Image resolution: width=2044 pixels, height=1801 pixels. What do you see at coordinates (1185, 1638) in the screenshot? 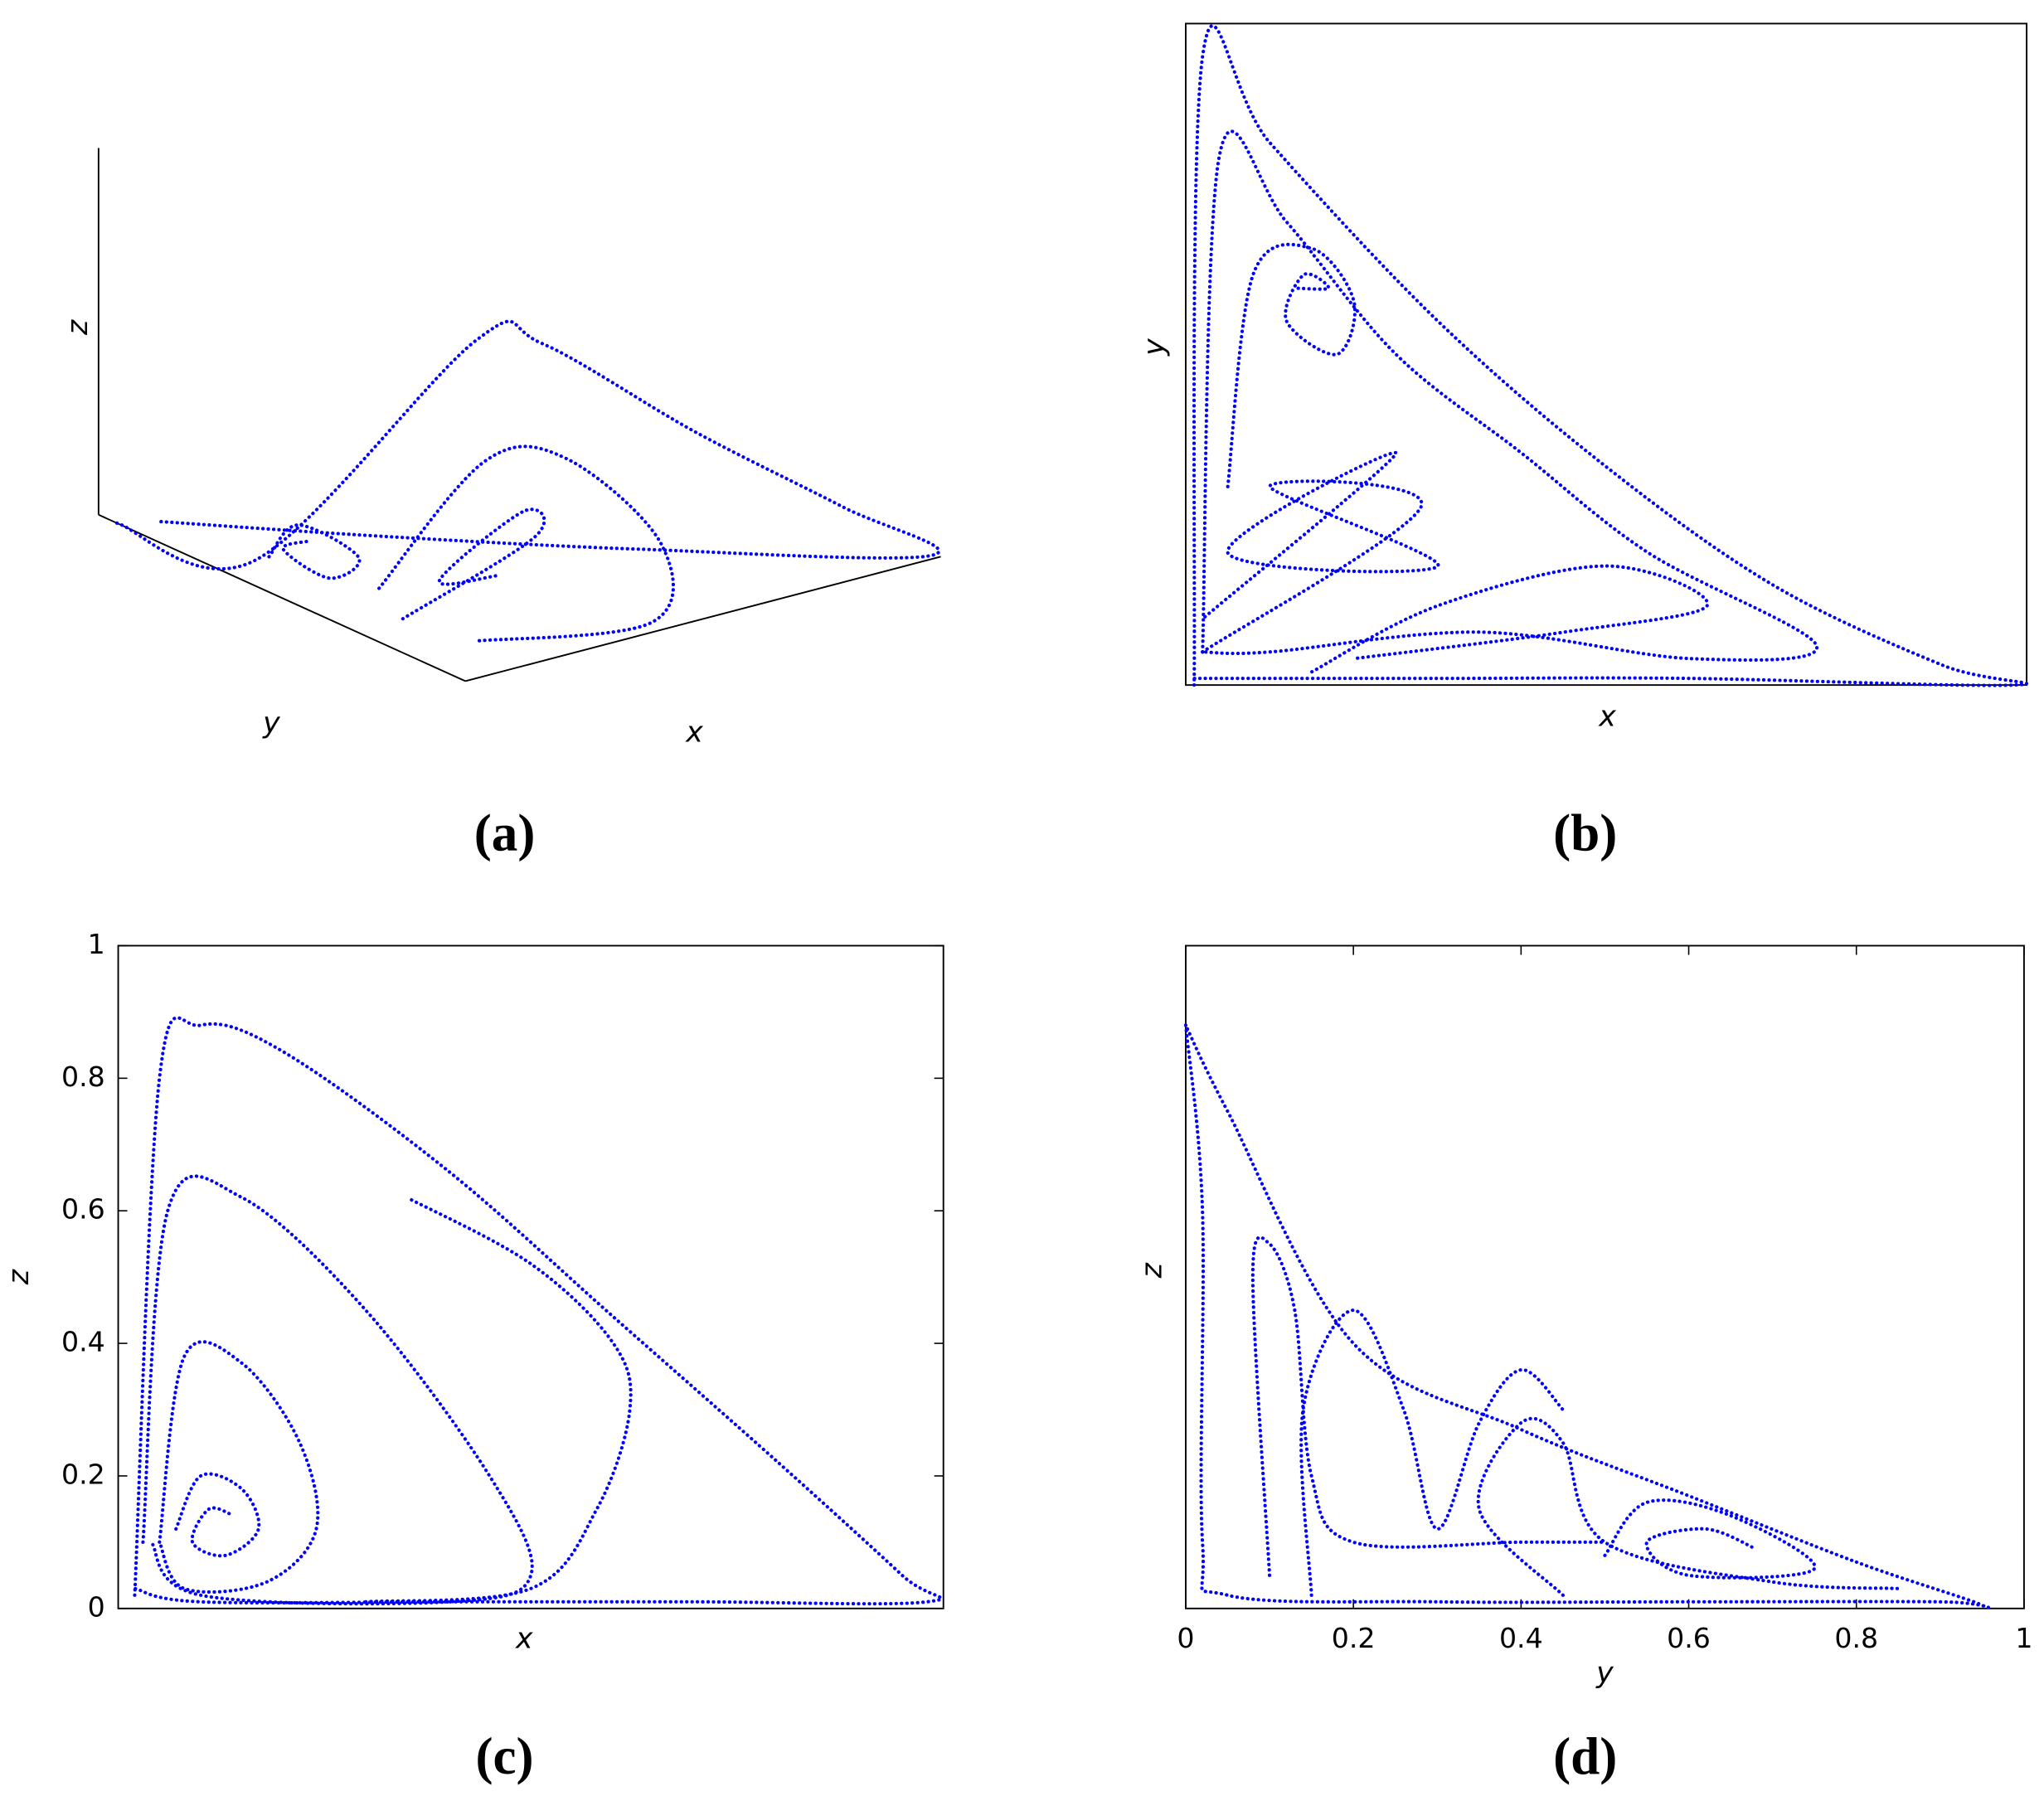
I see `x-tick-label: 0` at bounding box center [1185, 1638].